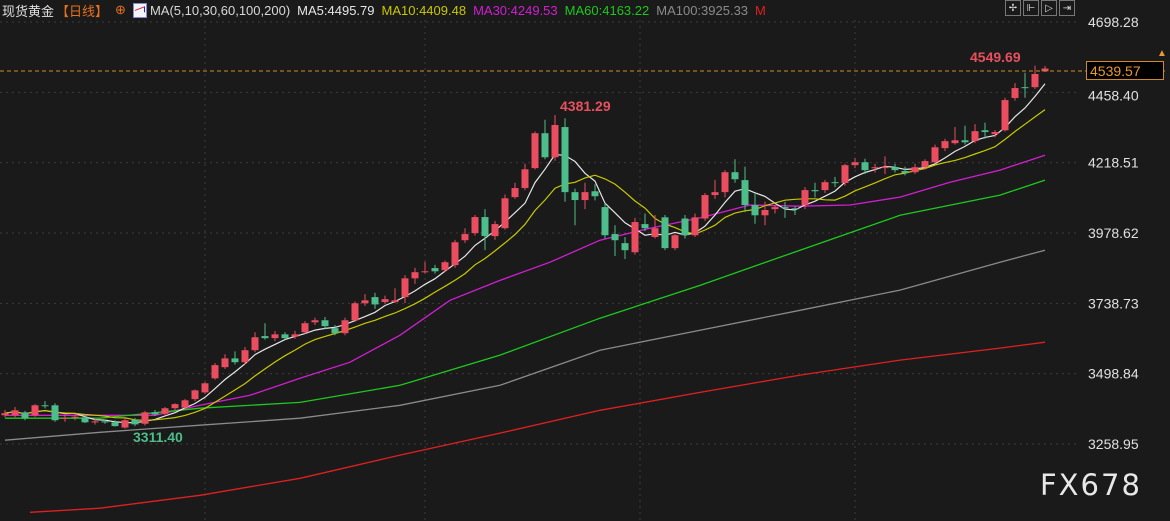 Image resolution: width=1170 pixels, height=521 pixels. What do you see at coordinates (1040, 8) in the screenshot?
I see `chart-toolbar: ✢ ⊩ ▷ ⇥` at bounding box center [1040, 8].